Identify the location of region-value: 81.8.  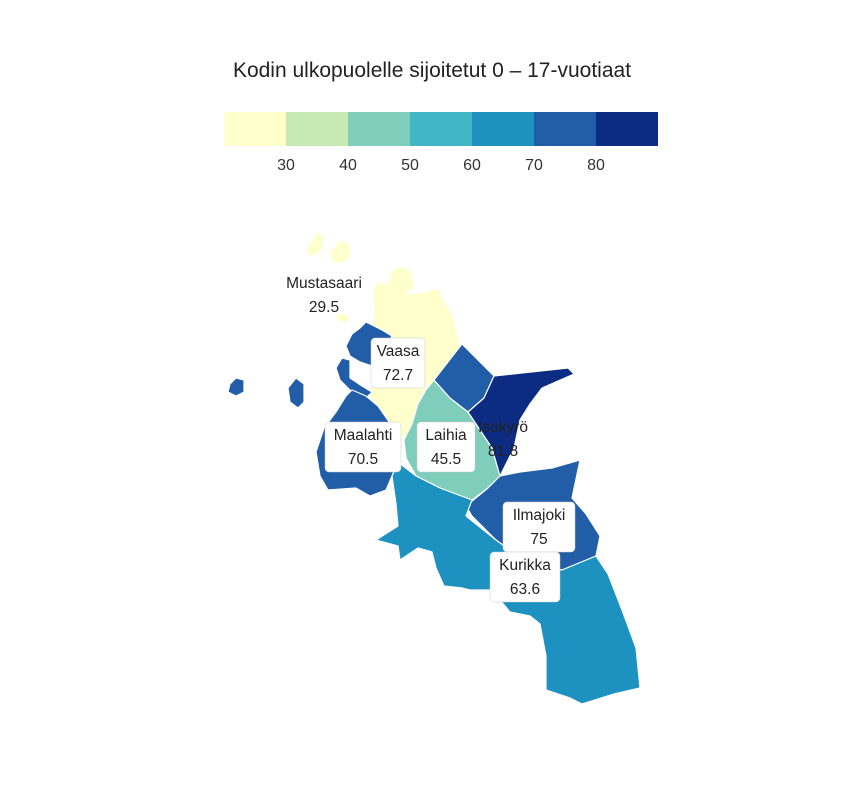
(503, 451).